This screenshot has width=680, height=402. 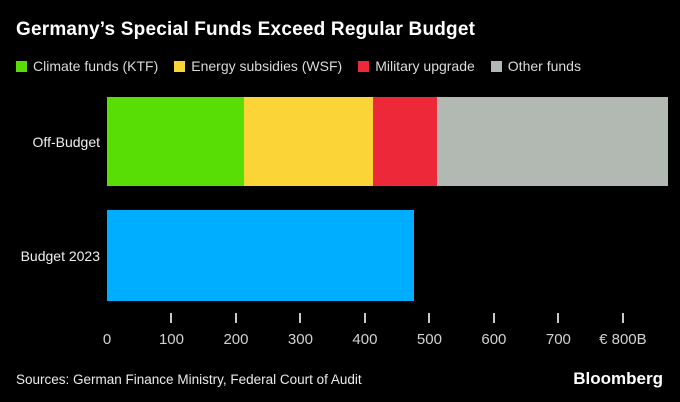 What do you see at coordinates (618, 378) in the screenshot?
I see `bloomberg-logo: Bloomberg` at bounding box center [618, 378].